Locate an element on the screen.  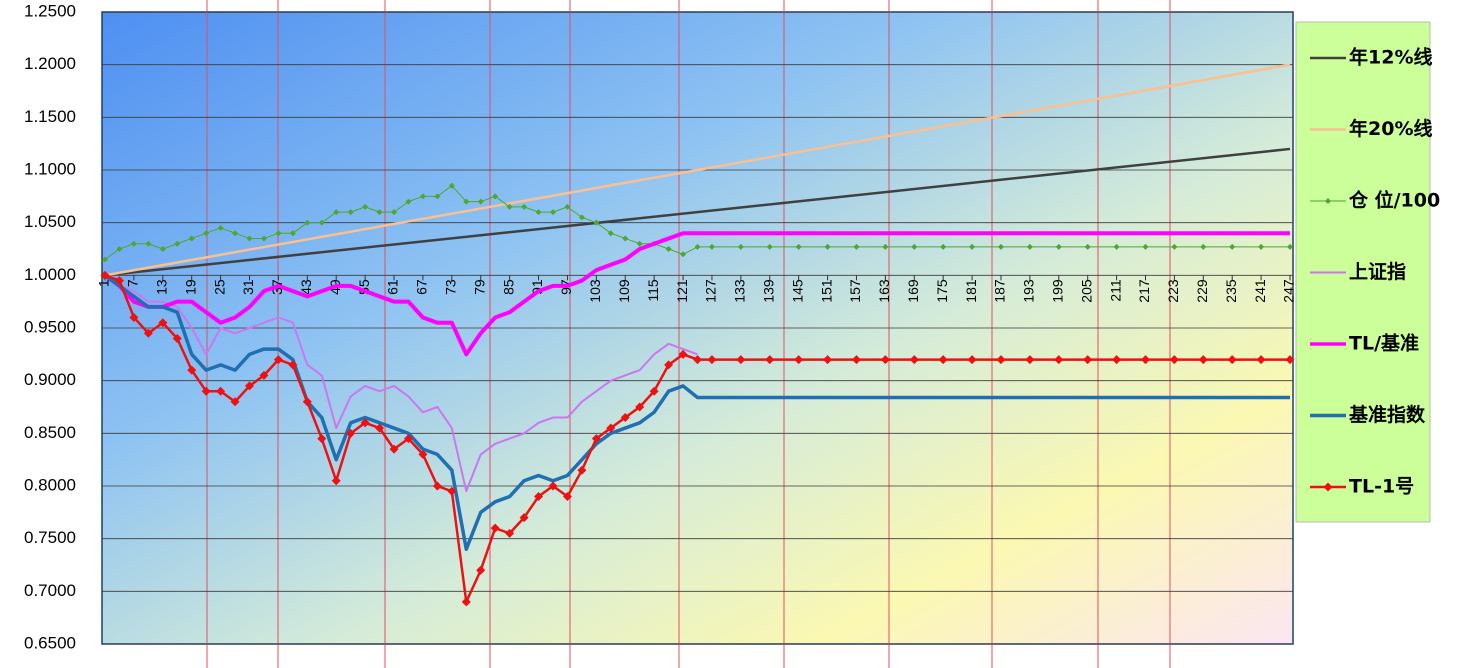
x-tick-label: 199 is located at coordinates (1057, 291).